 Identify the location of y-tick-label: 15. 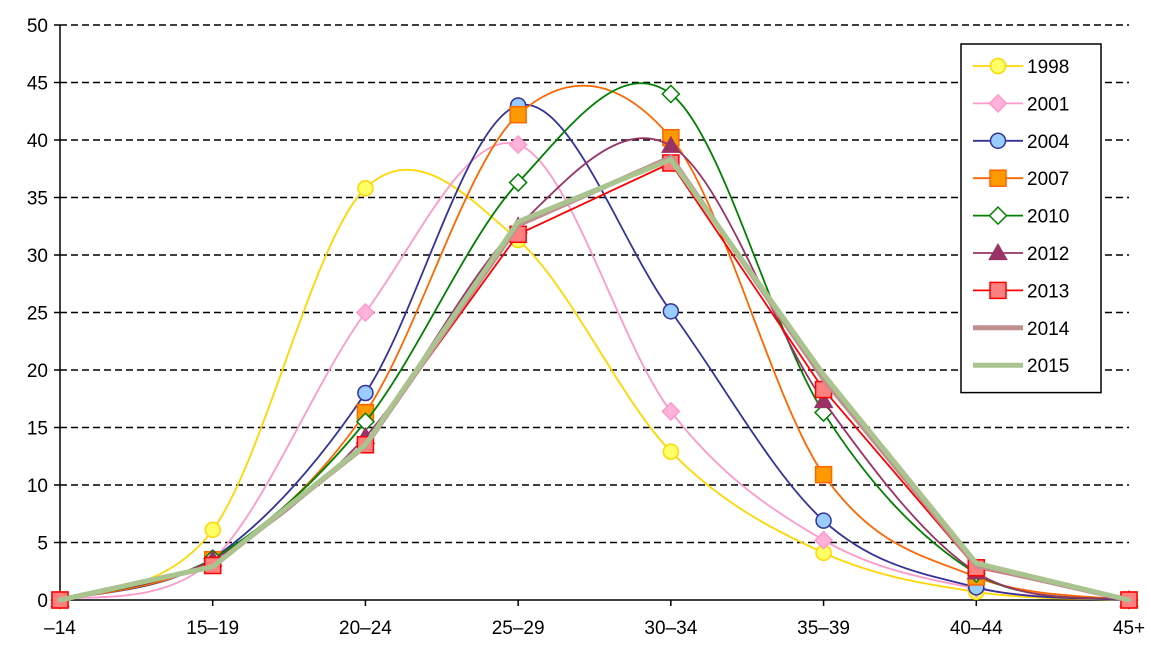
(37, 429).